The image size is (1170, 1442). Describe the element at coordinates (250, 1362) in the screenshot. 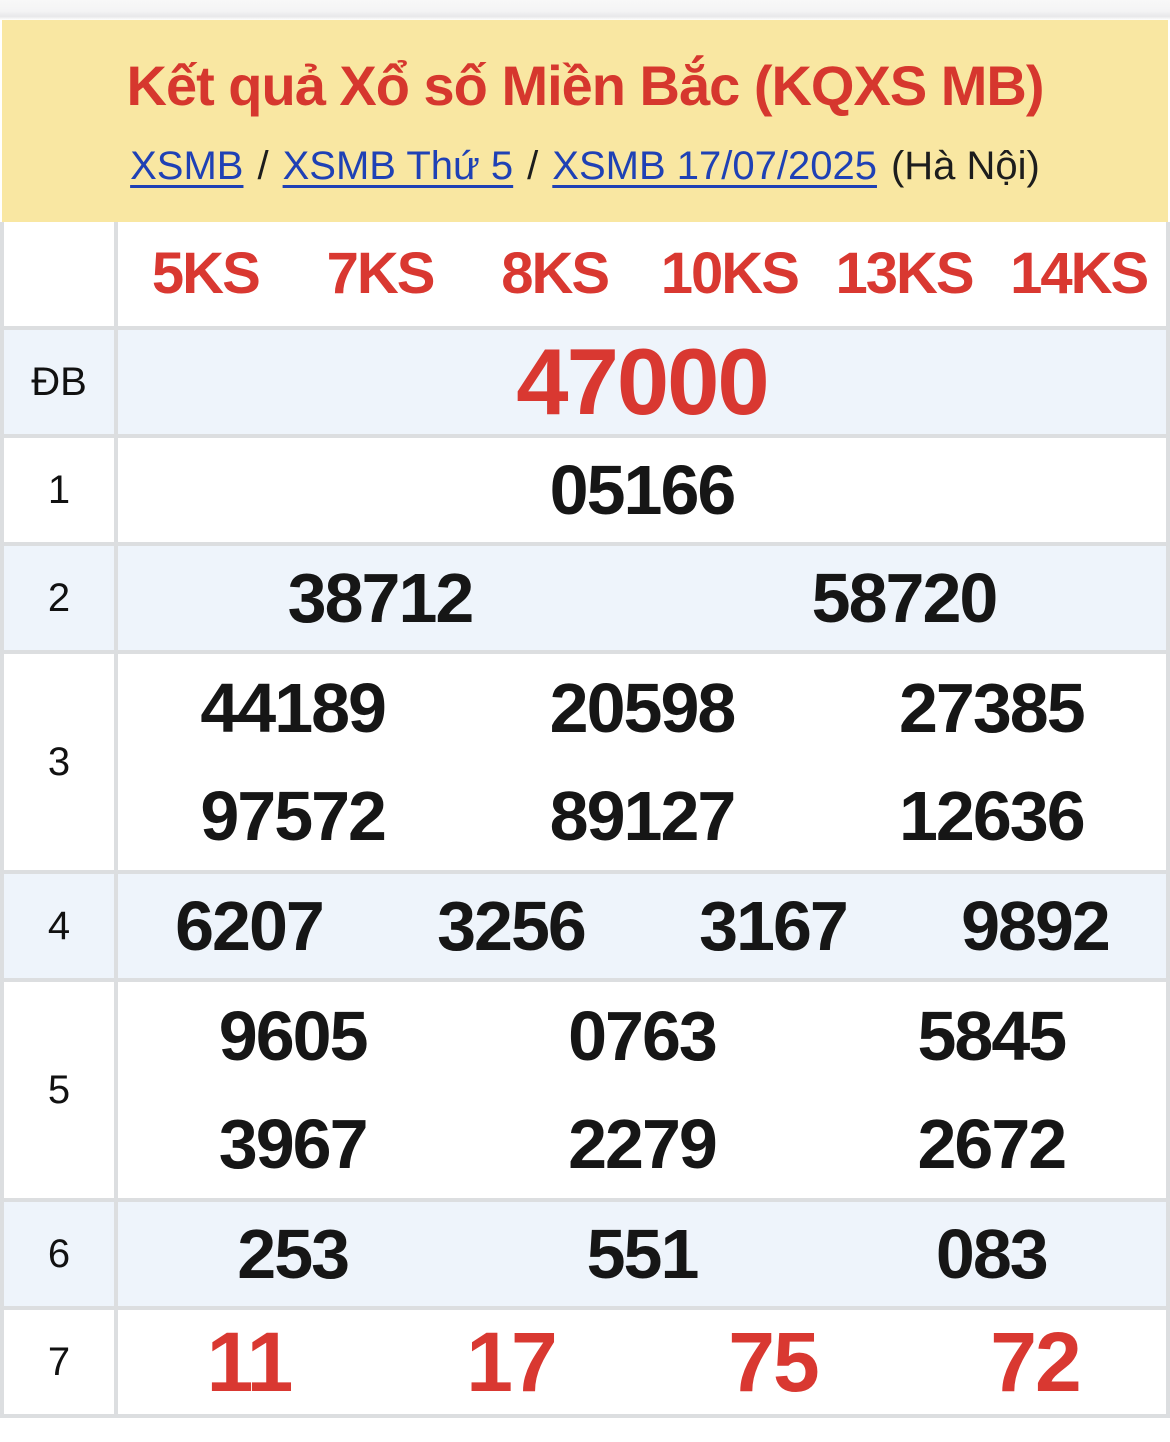

I see `prize-value: 11` at that location.